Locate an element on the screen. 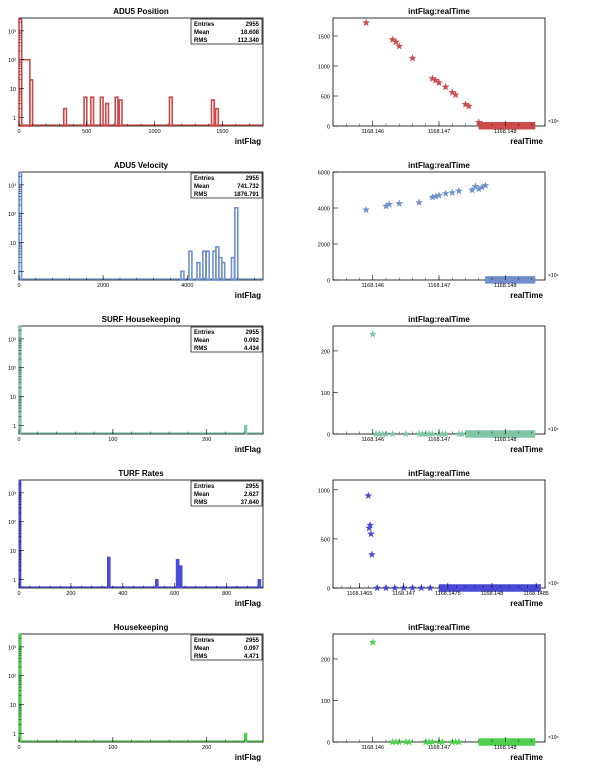 This screenshot has width=596, height=772. chart-title: ADU5 Position is located at coordinates (141, 11).